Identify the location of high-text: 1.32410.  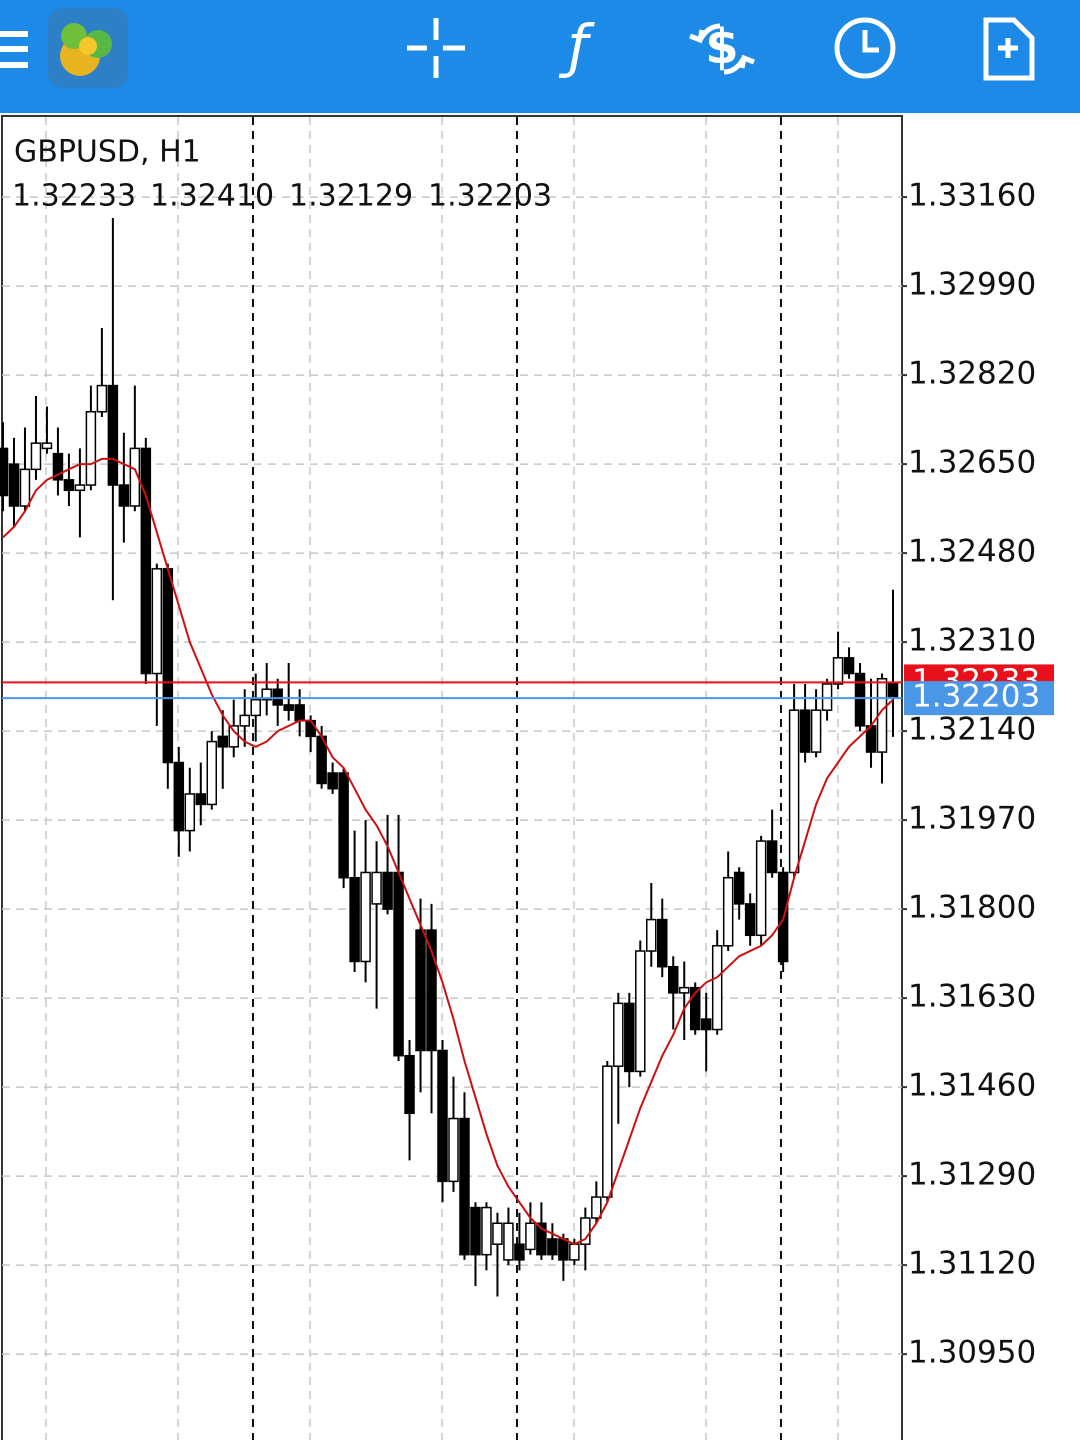
(212, 196).